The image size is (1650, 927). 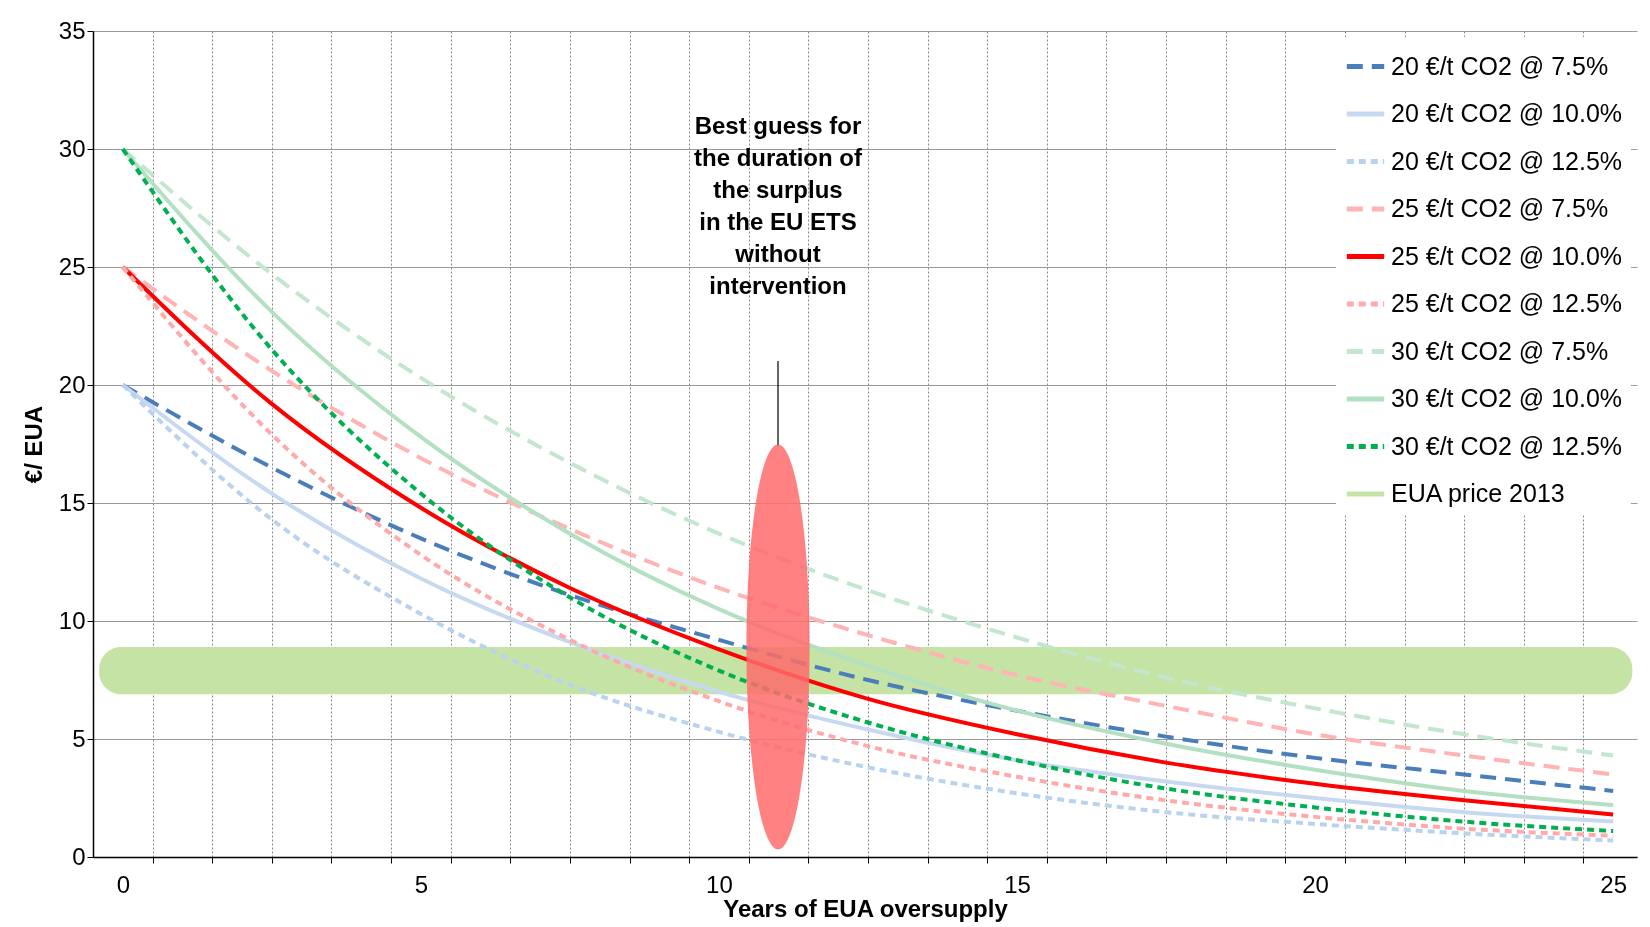 I want to click on y-tick-label: 15, so click(x=72, y=502).